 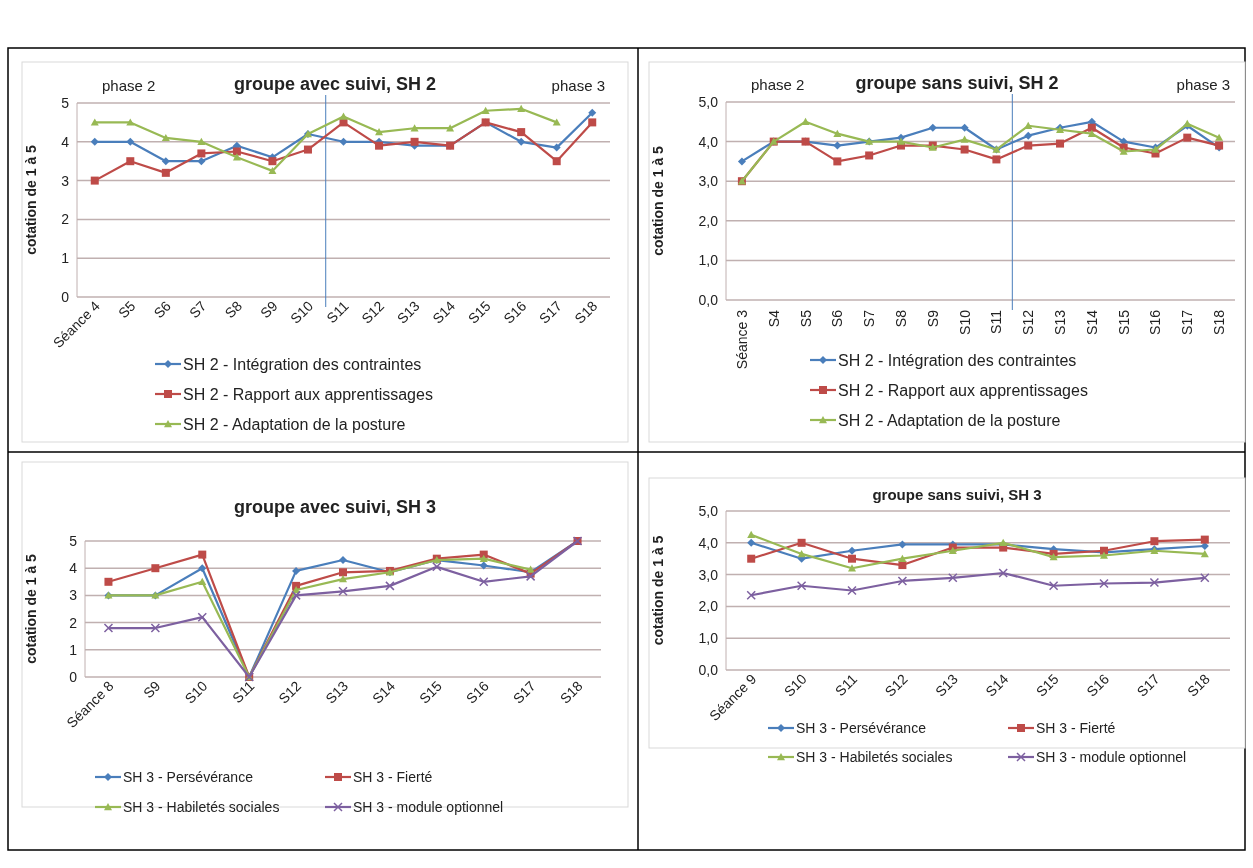 I want to click on chart-title: groupe avec suivi, SH 2, so click(x=335, y=84).